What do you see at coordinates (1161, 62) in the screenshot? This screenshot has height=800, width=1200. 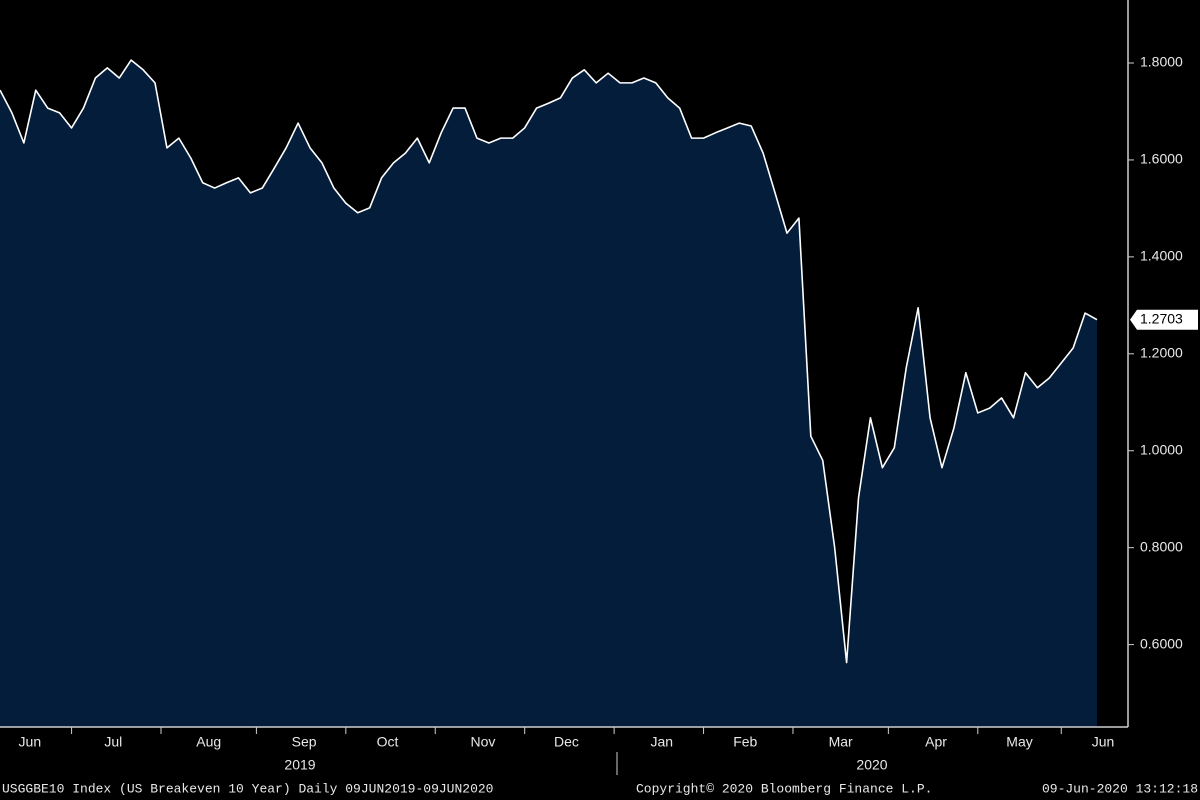 I see `y-tick-label: 1.8000` at bounding box center [1161, 62].